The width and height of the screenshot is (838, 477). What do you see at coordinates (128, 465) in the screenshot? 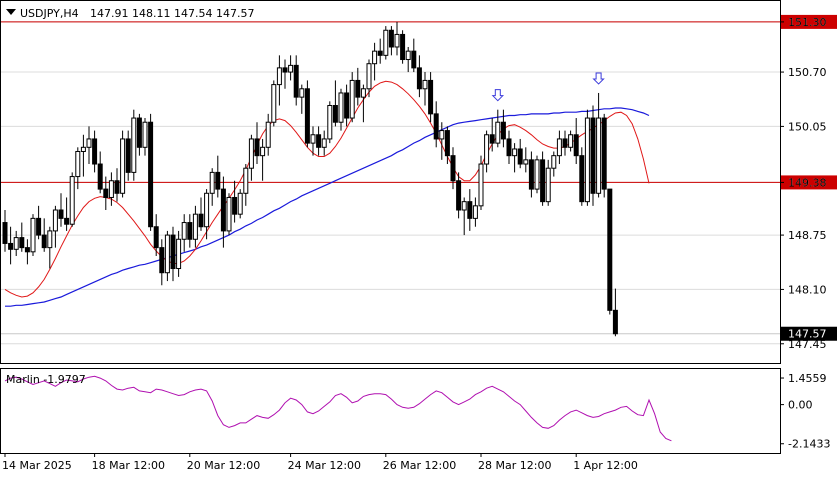
I see `time-tick-label: 18 Mar 12:00` at bounding box center [128, 465].